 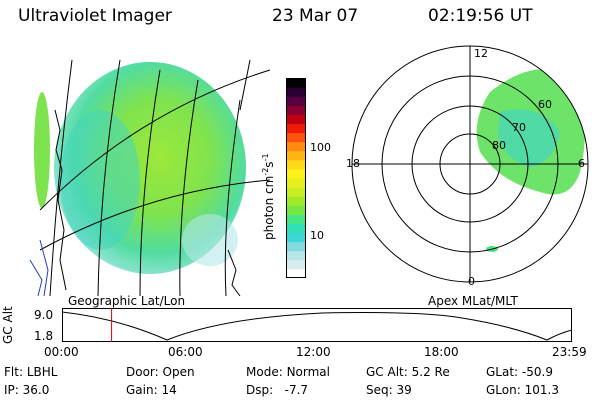 I want to click on mlt-label-12: 12, so click(x=481, y=53).